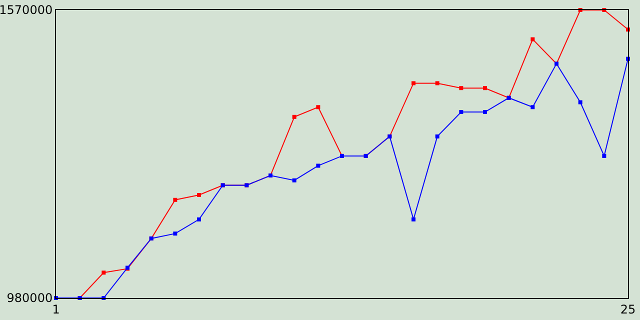 This screenshot has height=320, width=640. What do you see at coordinates (628, 309) in the screenshot?
I see `x-tick-label: 25` at bounding box center [628, 309].